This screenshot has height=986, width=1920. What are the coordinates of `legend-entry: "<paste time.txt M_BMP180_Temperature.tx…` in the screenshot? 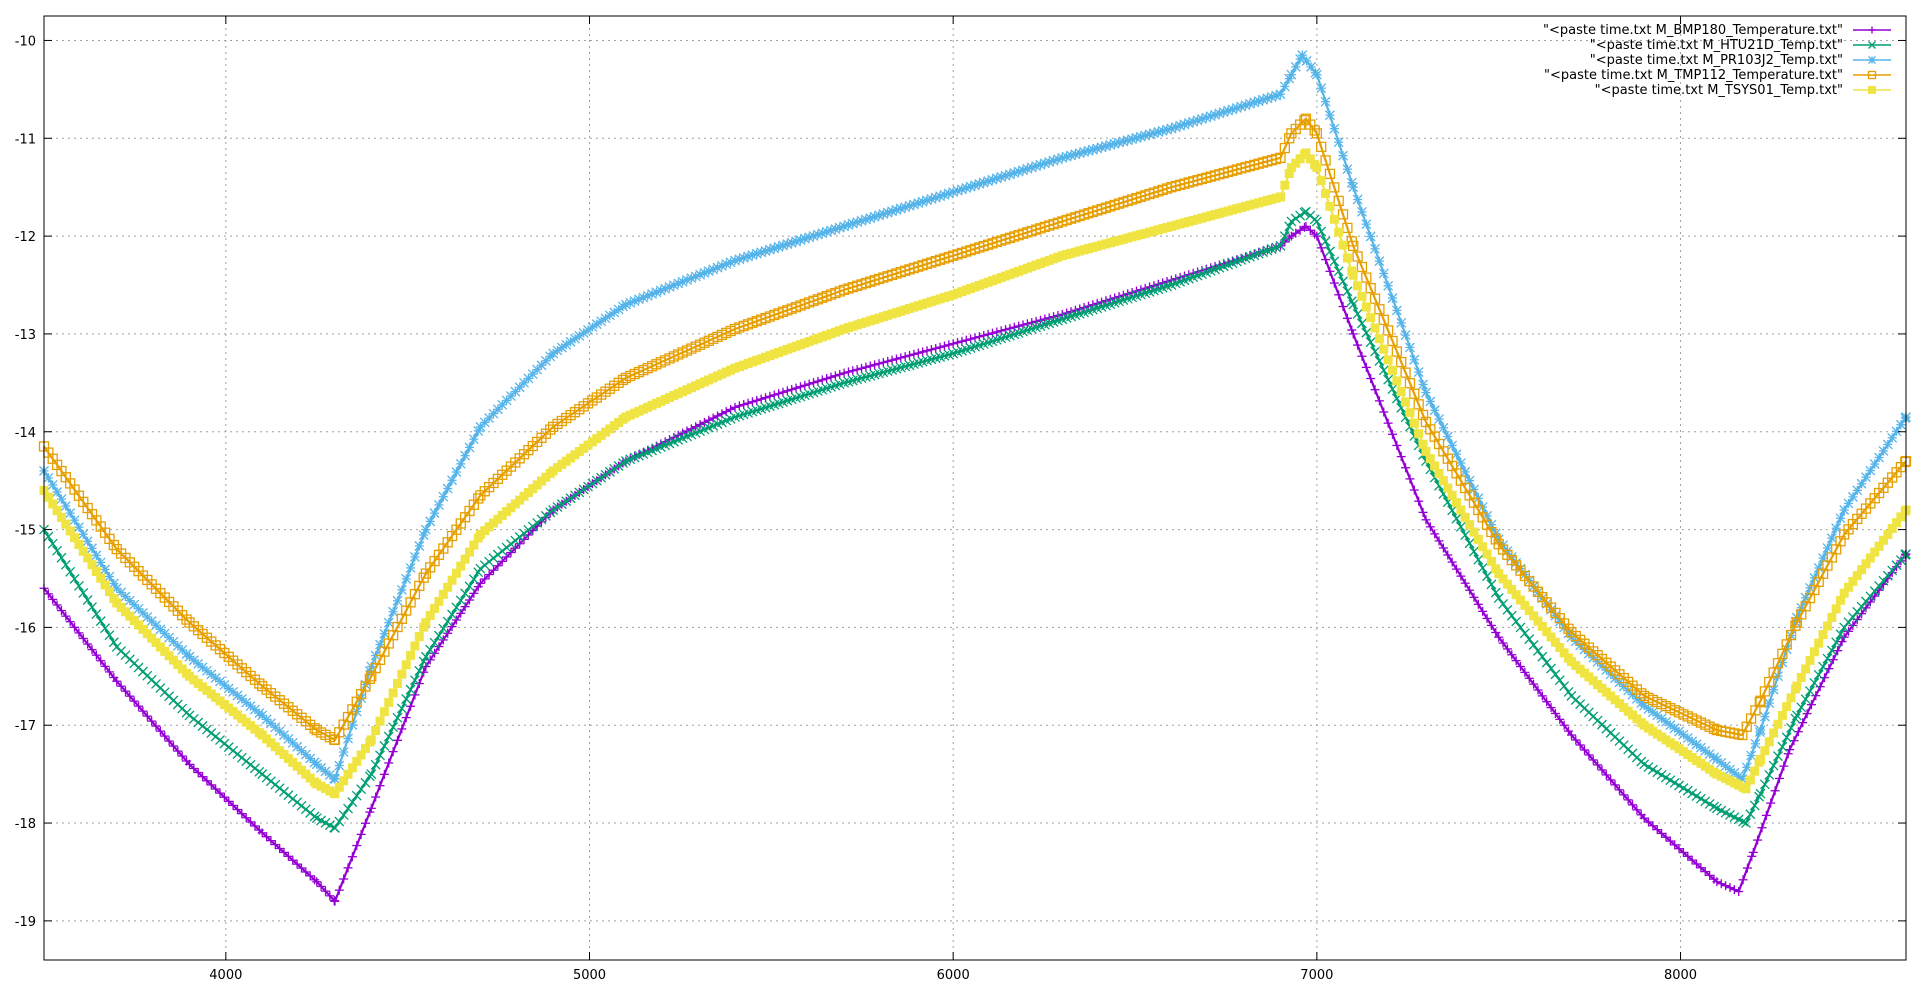 It's located at (1717, 30).